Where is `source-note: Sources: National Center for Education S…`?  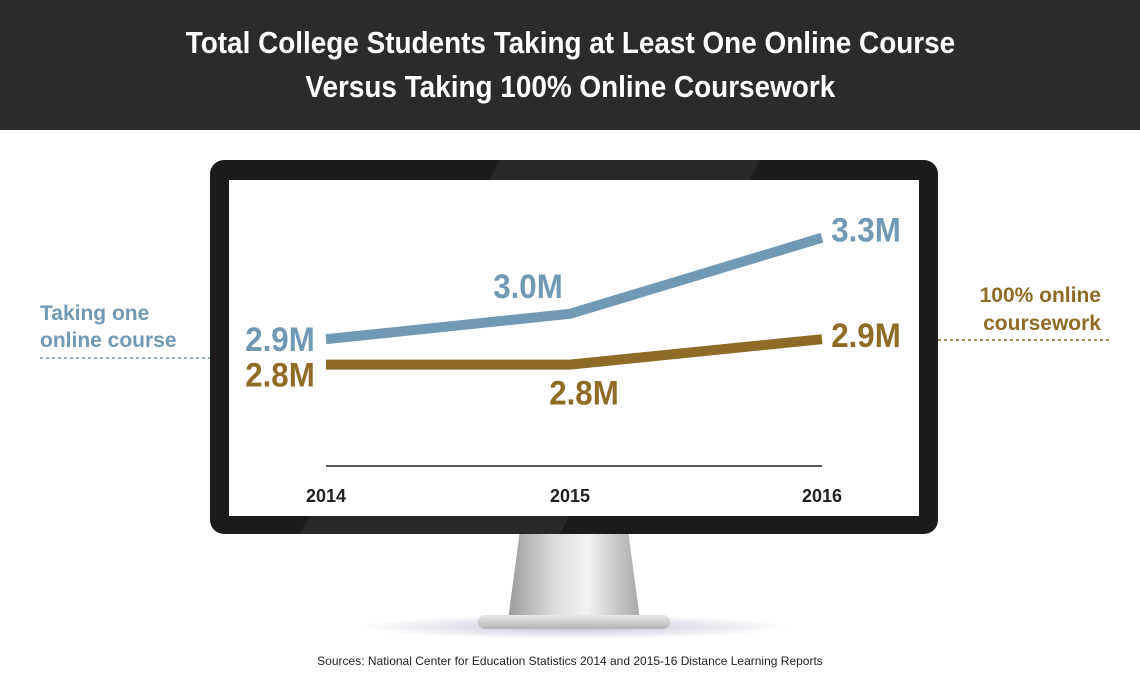 source-note: Sources: National Center for Education S… is located at coordinates (570, 661).